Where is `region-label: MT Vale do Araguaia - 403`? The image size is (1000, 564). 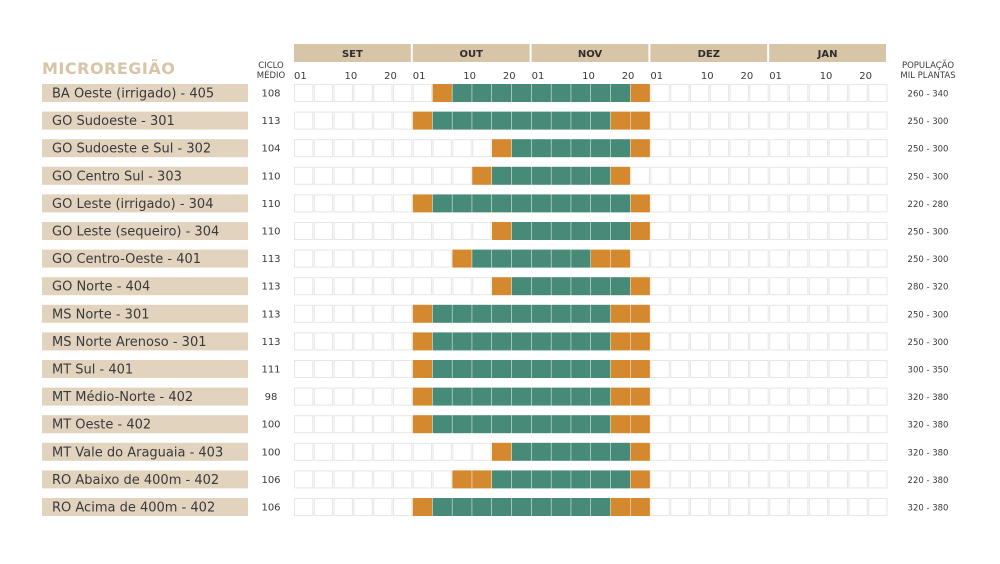
region-label: MT Vale do Araguaia - 403 is located at coordinates (137, 452).